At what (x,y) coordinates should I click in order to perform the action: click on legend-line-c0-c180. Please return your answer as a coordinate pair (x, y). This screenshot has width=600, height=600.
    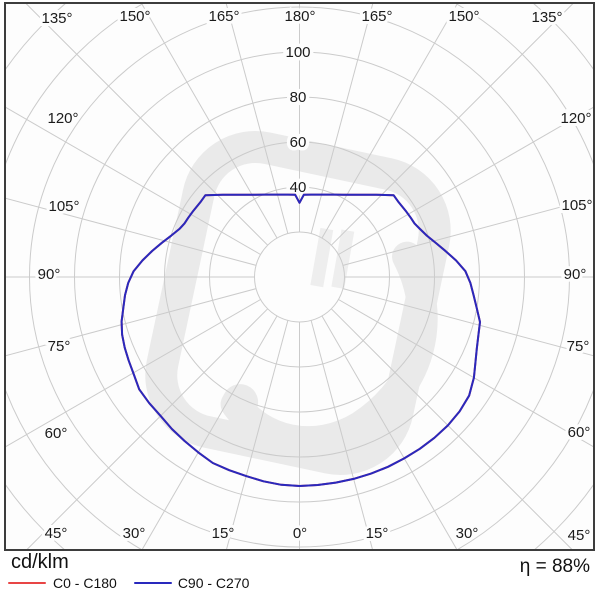
    Looking at the image, I should click on (27, 583).